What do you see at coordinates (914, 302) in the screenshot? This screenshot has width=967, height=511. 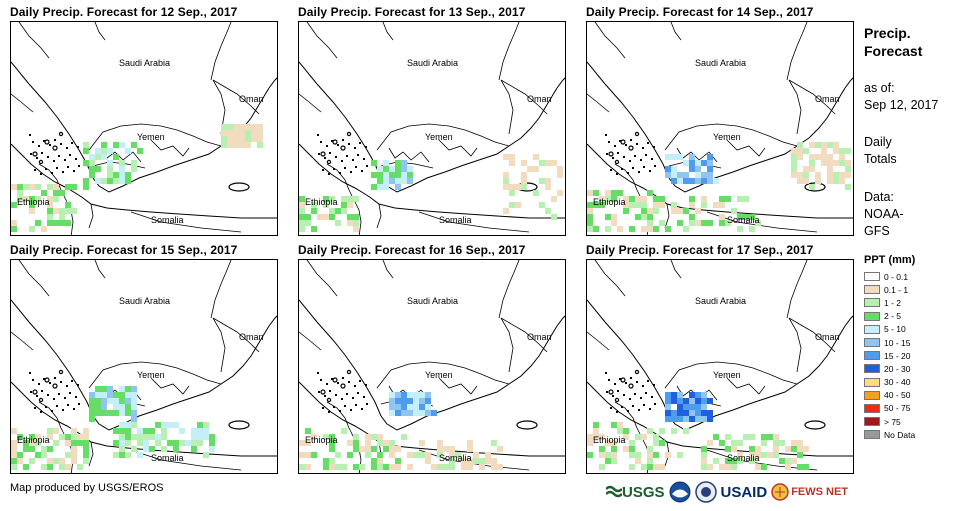 I see `legend-item: 1 - 2` at bounding box center [914, 302].